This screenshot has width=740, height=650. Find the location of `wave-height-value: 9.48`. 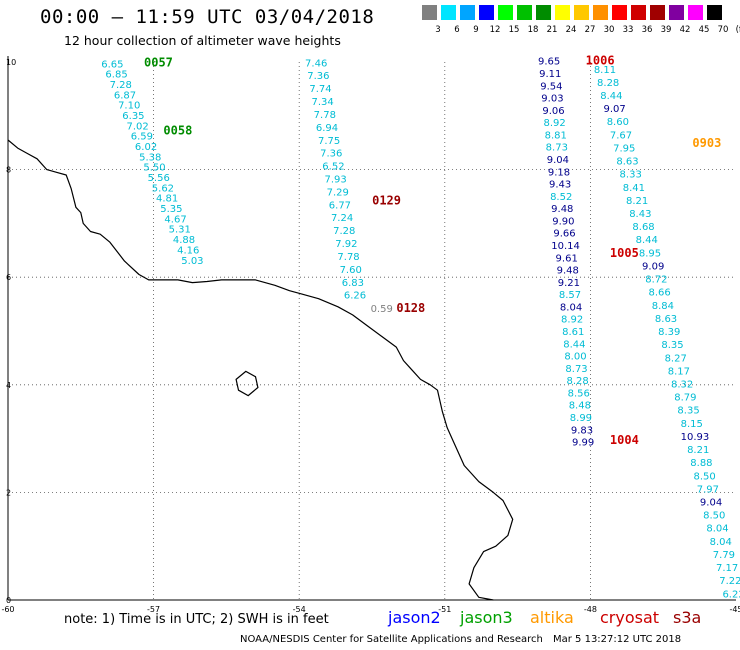

wave-height-value: 9.48 is located at coordinates (568, 271).